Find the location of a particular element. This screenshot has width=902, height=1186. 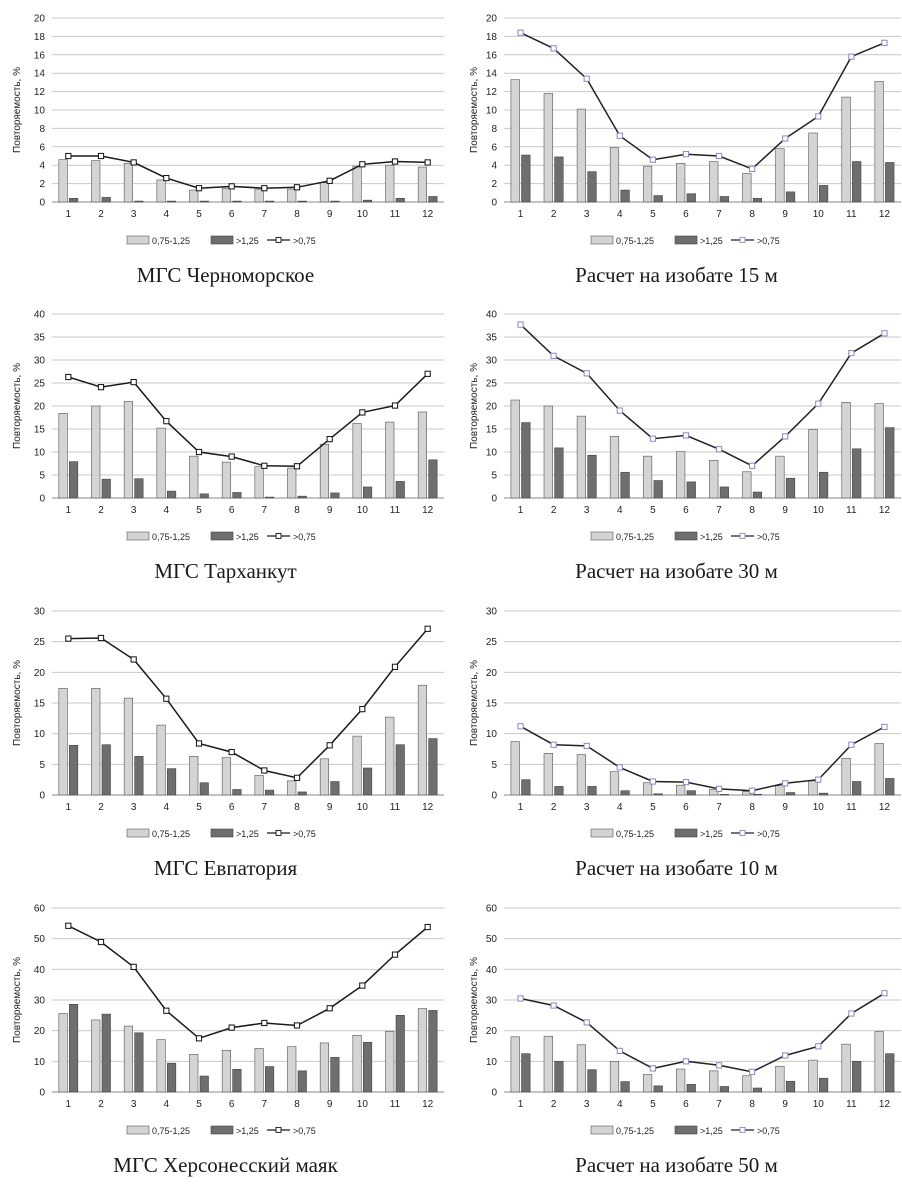

y-tick-label: 40 is located at coordinates (40, 315).